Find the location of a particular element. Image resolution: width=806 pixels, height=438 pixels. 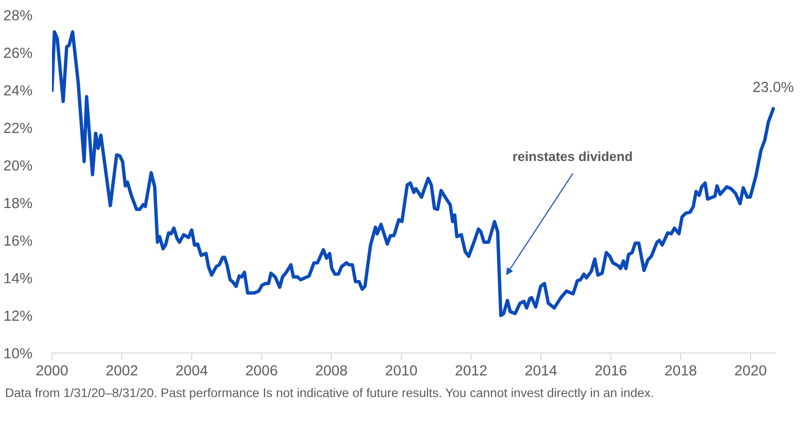

x-tick-label: 2010 is located at coordinates (401, 370).